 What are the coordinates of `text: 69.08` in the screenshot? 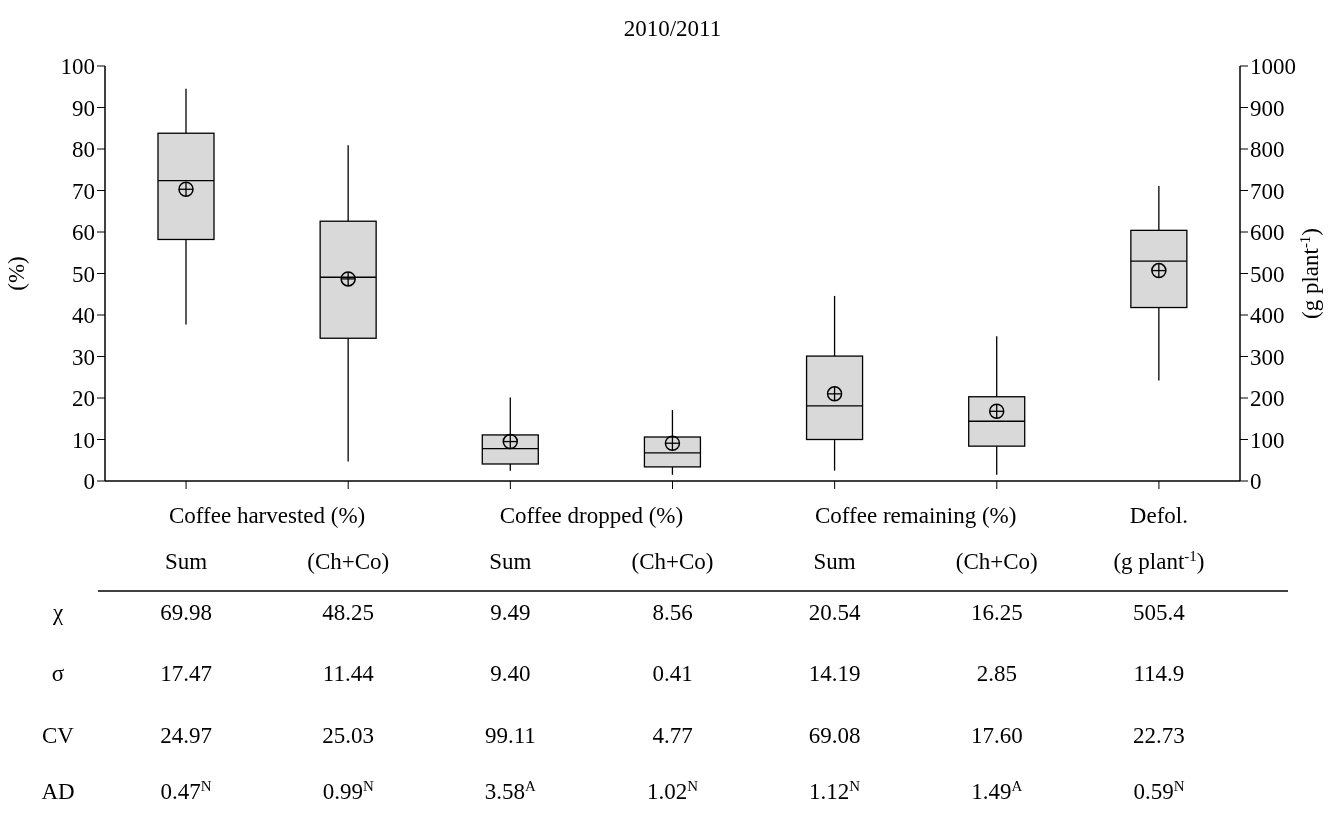 It's located at (834, 735).